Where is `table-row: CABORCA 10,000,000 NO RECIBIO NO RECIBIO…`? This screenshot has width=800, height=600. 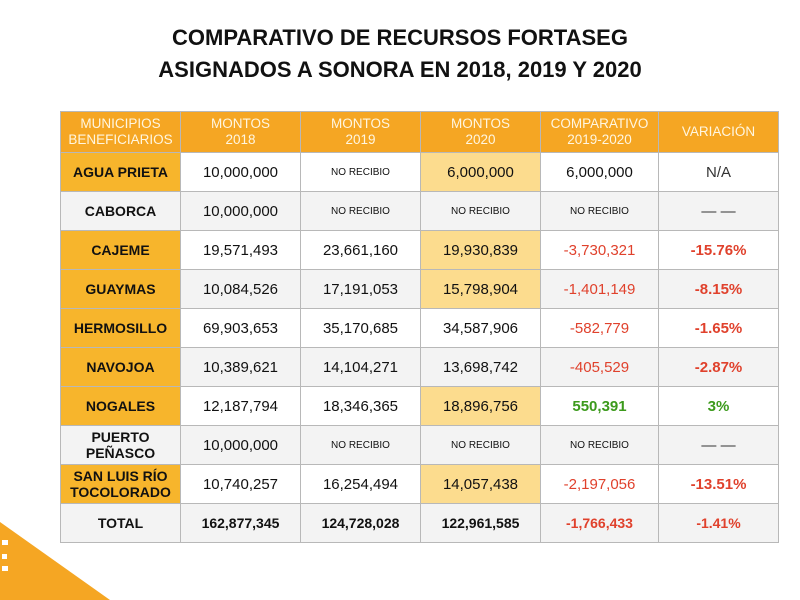
table-row: CABORCA 10,000,000 NO RECIBIO NO RECIBIO… is located at coordinates (419, 211).